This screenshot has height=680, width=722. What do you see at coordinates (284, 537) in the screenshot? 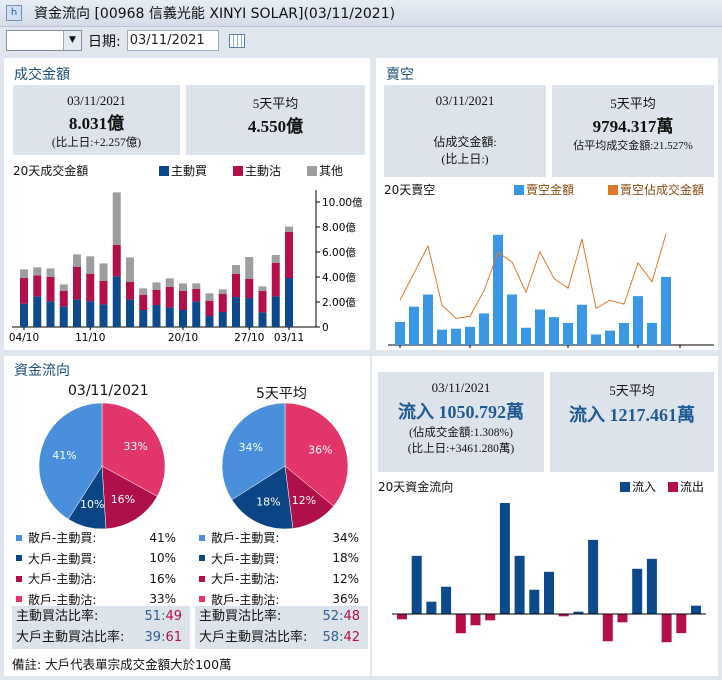
I see `pie-legend-row: 散戶-主動買: 34%` at bounding box center [284, 537].